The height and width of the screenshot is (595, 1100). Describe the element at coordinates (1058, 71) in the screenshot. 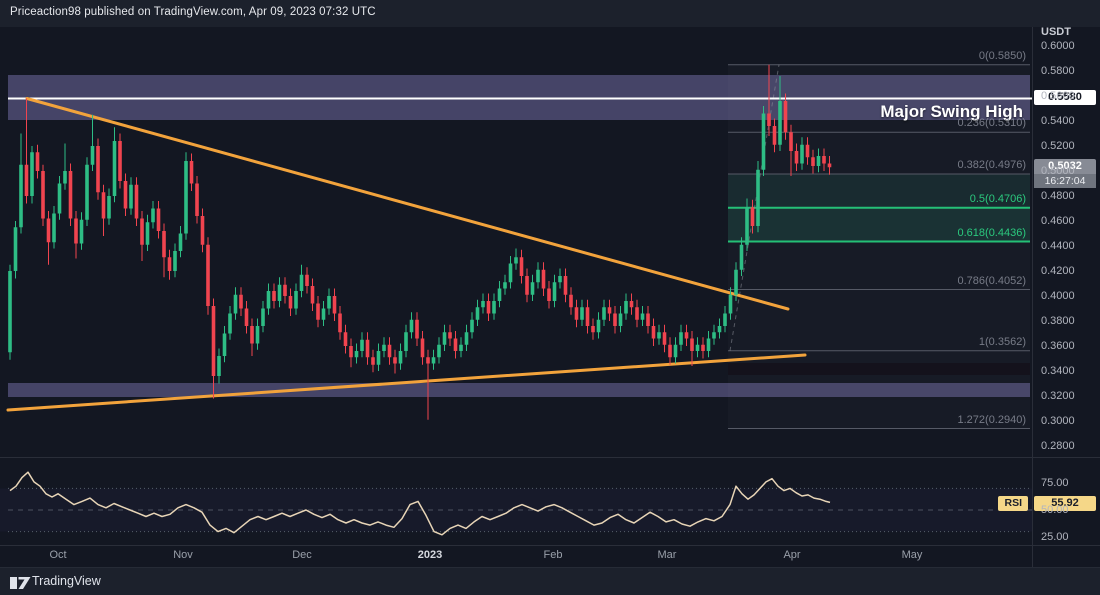

I see `price-tick: 0.5800` at that location.